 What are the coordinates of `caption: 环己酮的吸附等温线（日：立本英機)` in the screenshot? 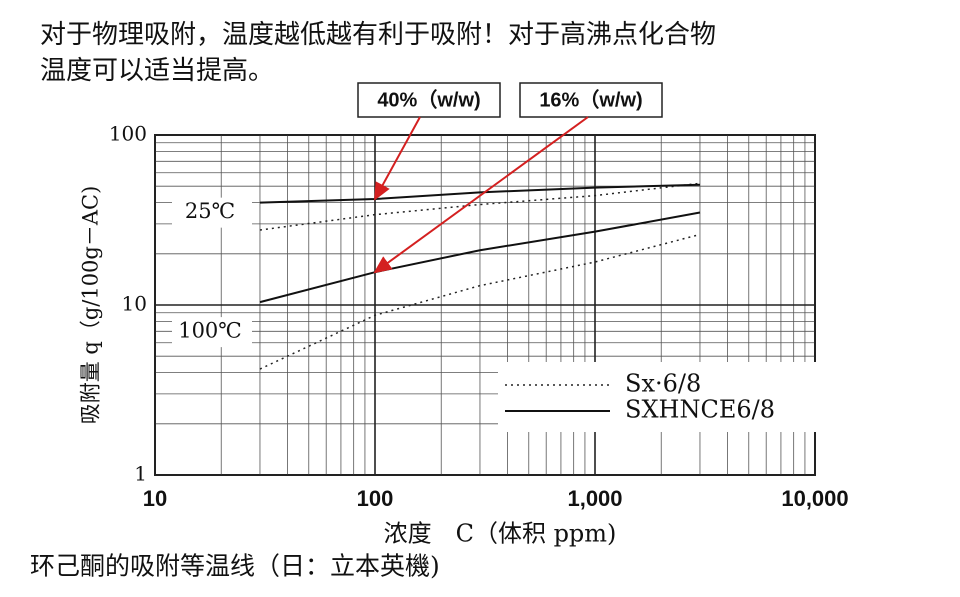 It's located at (235, 566).